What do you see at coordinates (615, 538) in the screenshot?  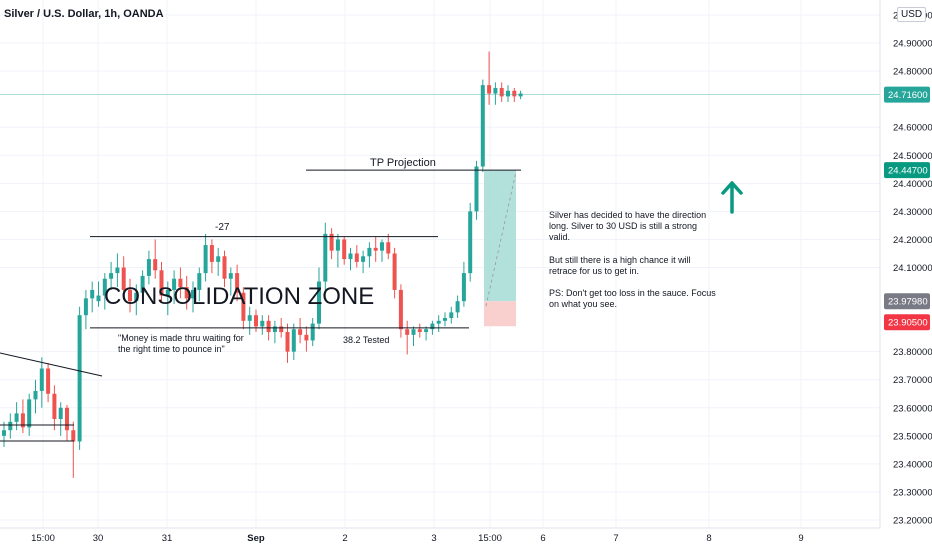 I see `time-tick-label: 7` at bounding box center [615, 538].